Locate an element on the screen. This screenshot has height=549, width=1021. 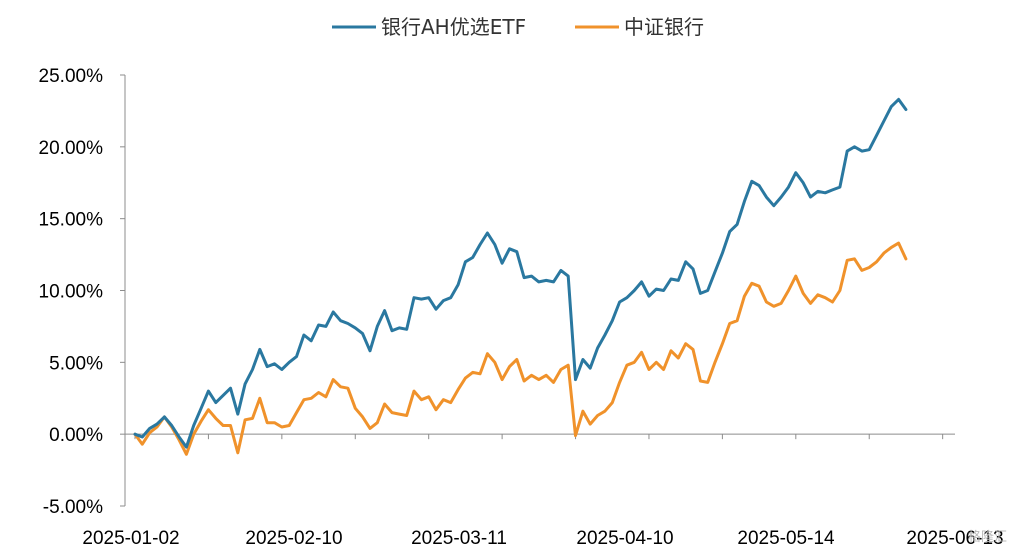
y-axis-tick-labels: 25.00% 20.00% 15.00% 10.00% 5.00% 0.00% -5.00% is located at coordinates (71, 292).